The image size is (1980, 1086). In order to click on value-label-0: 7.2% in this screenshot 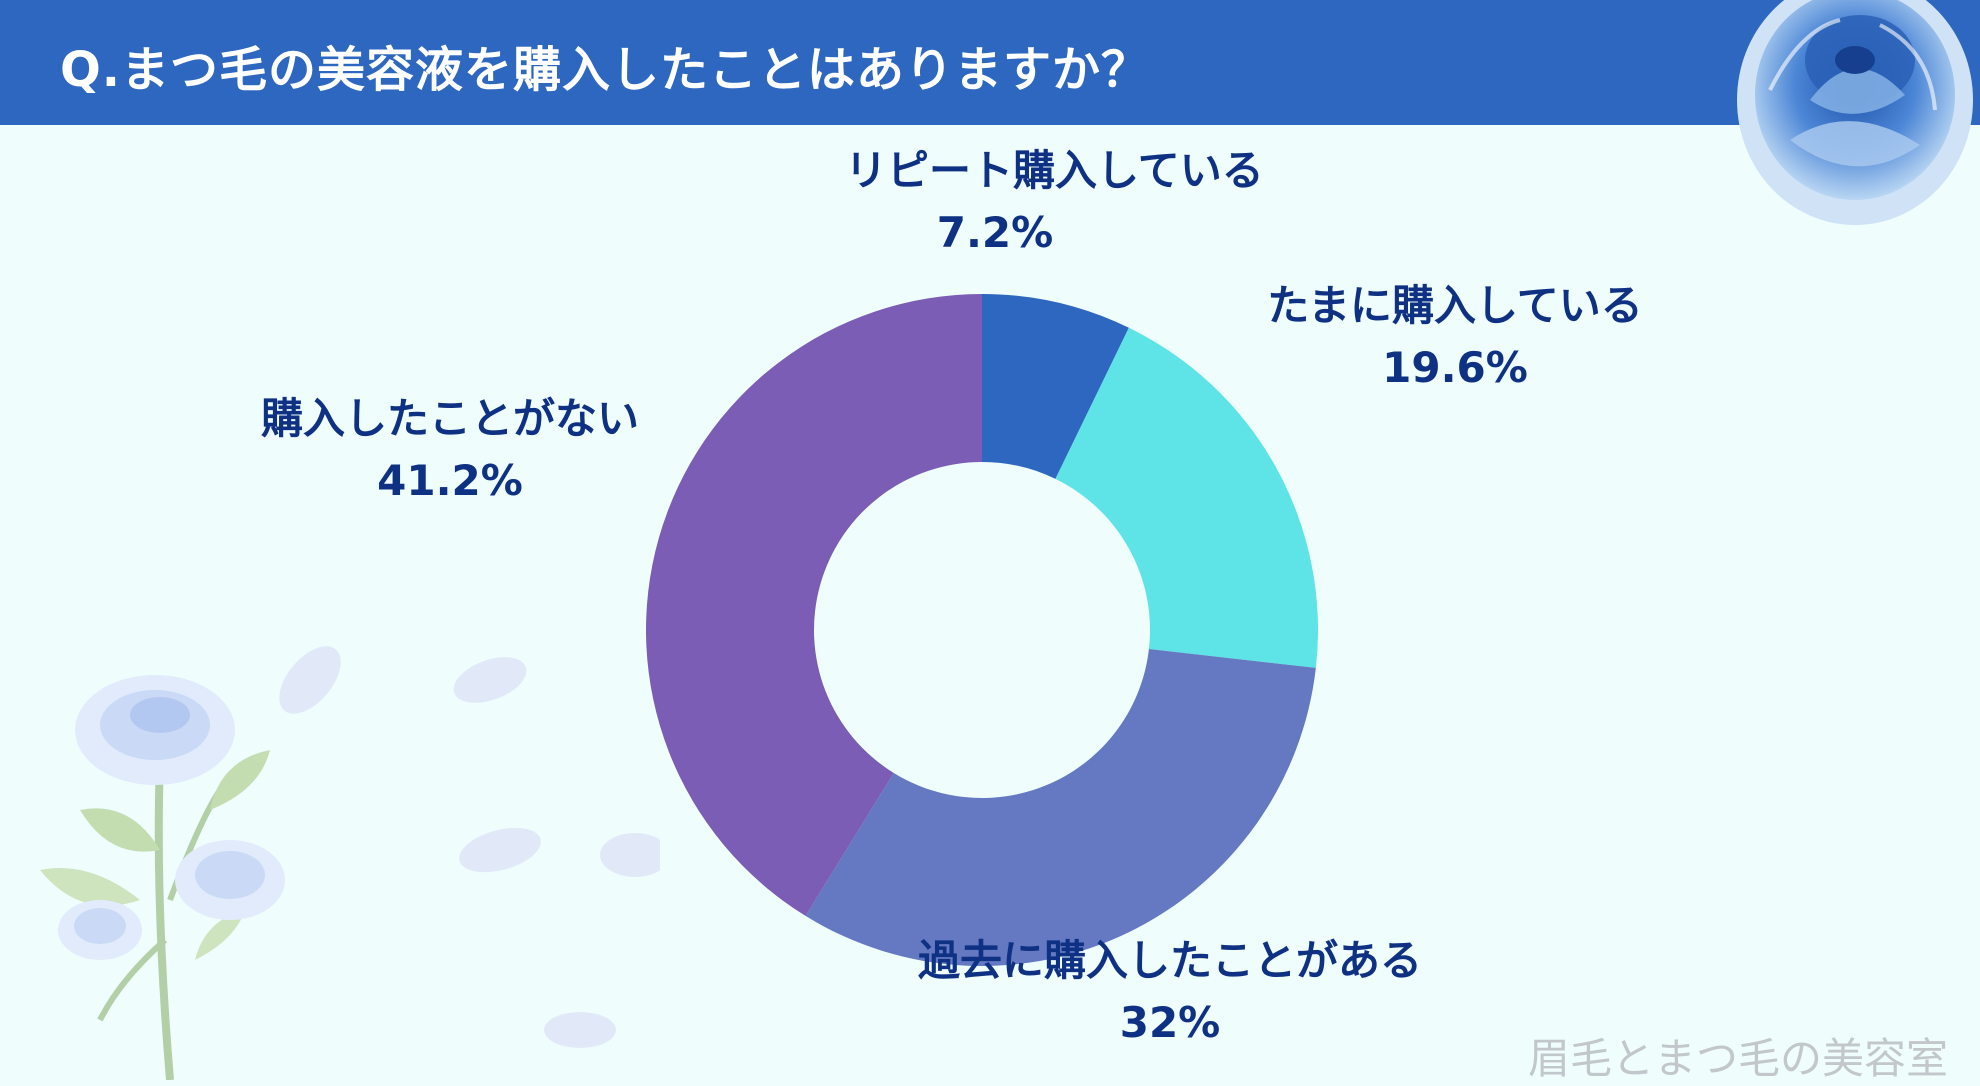, I will do `click(995, 232)`.